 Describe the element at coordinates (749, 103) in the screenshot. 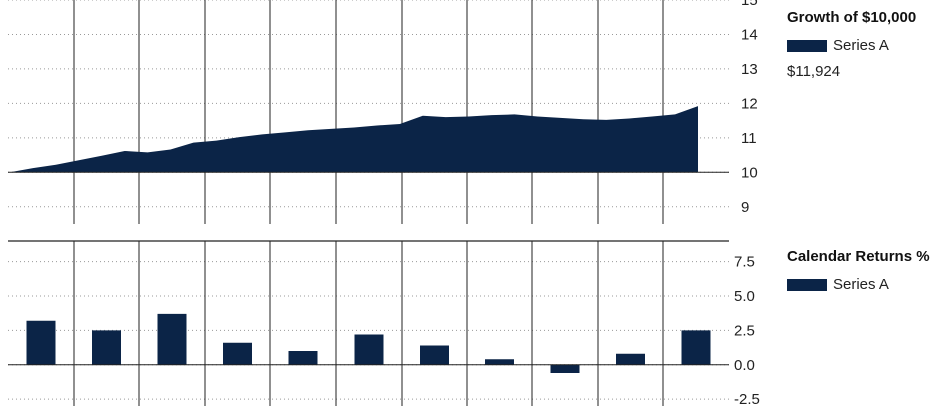

I see `growth-y-tick: 12` at that location.